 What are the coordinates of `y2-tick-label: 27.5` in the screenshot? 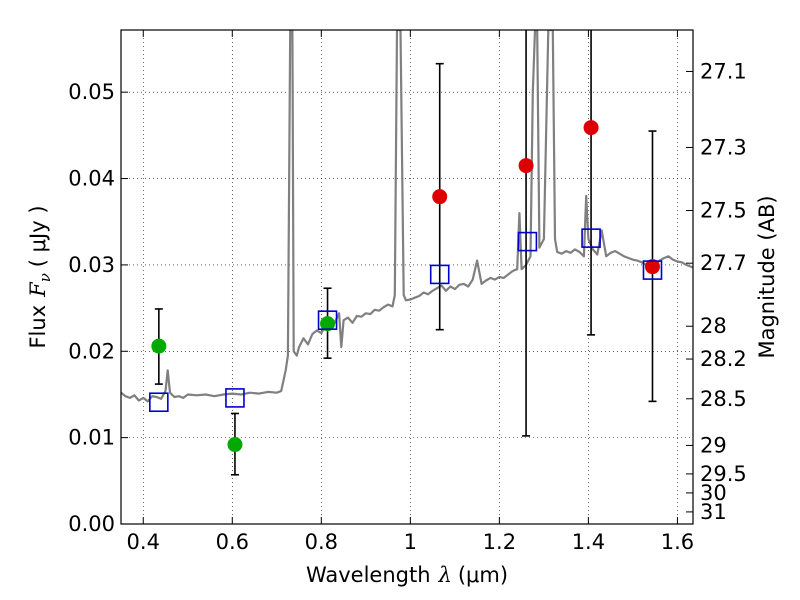 It's located at (723, 211).